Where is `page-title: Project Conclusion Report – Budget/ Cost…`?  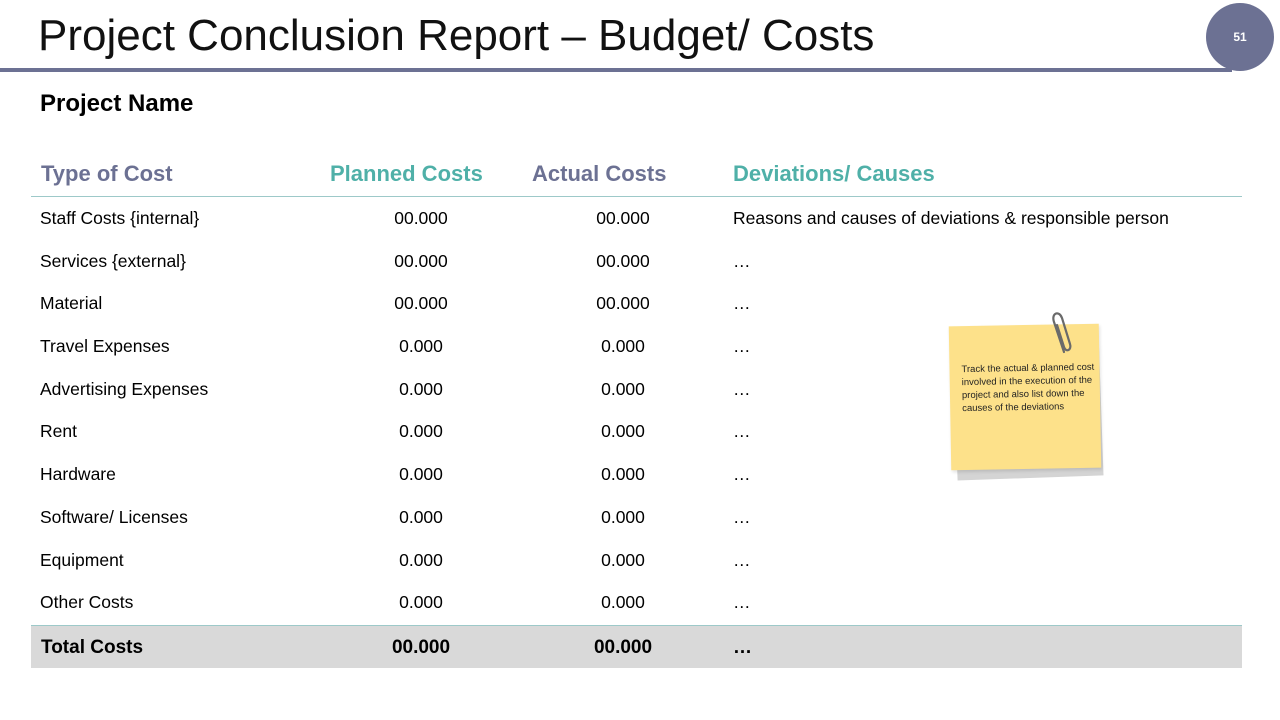 page-title: Project Conclusion Report – Budget/ Cost… is located at coordinates (456, 35).